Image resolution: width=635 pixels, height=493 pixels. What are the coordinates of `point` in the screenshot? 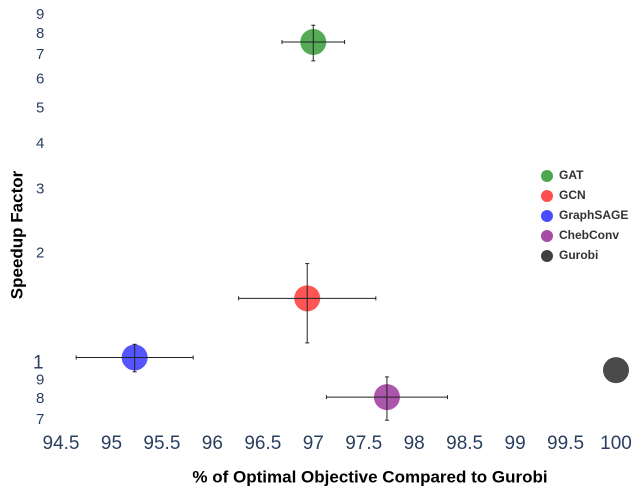 It's located at (616, 370).